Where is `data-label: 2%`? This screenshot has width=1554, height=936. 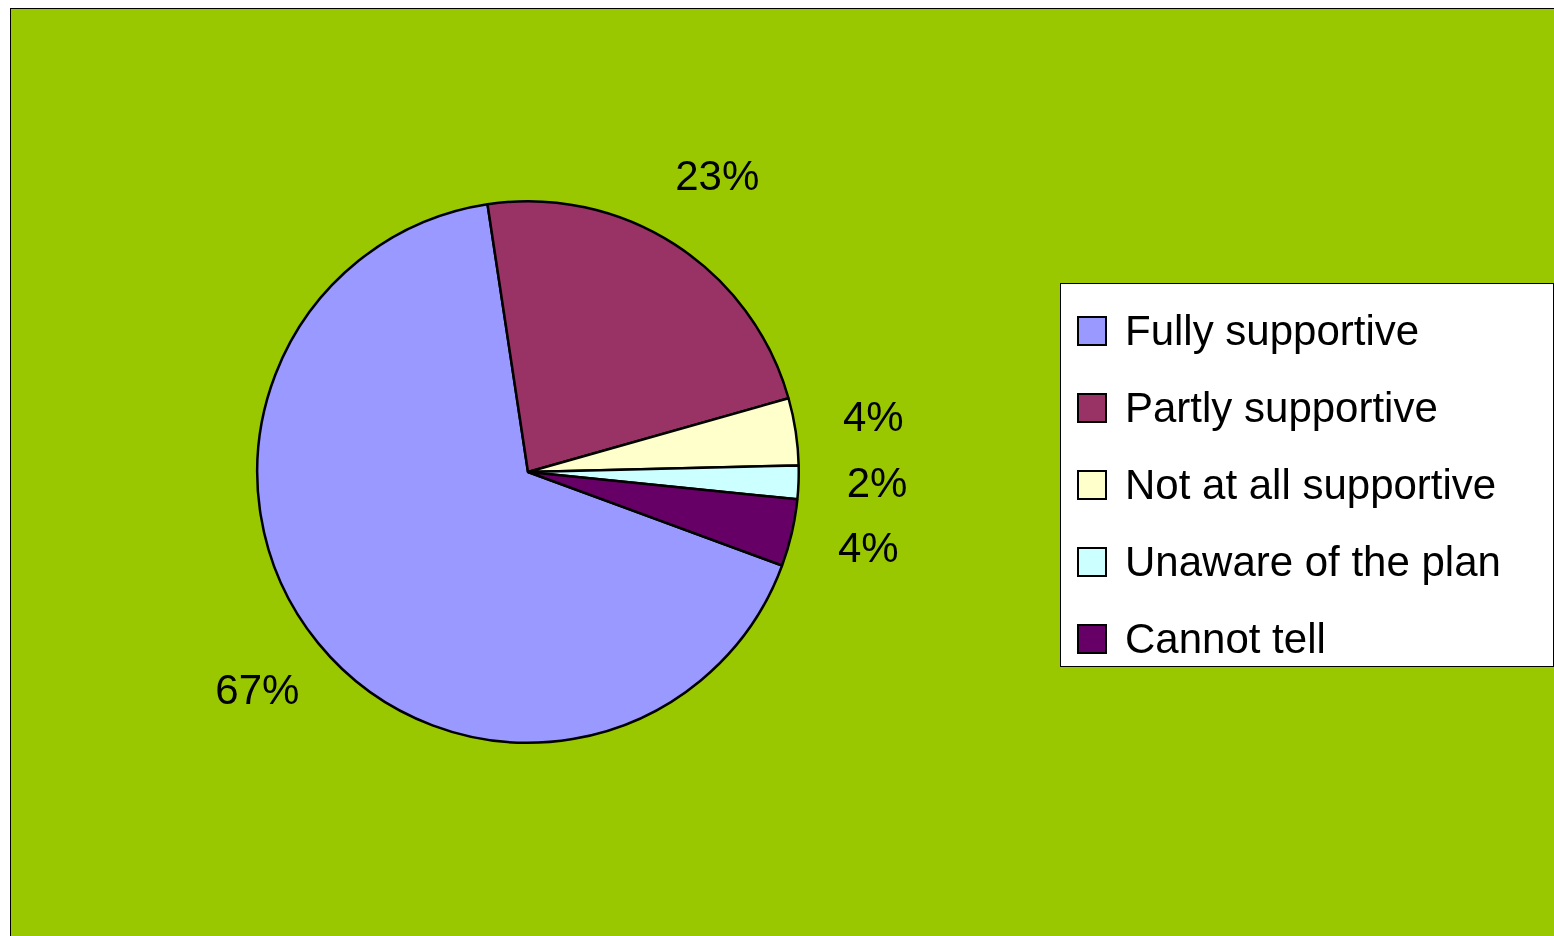
data-label: 2% is located at coordinates (877, 482).